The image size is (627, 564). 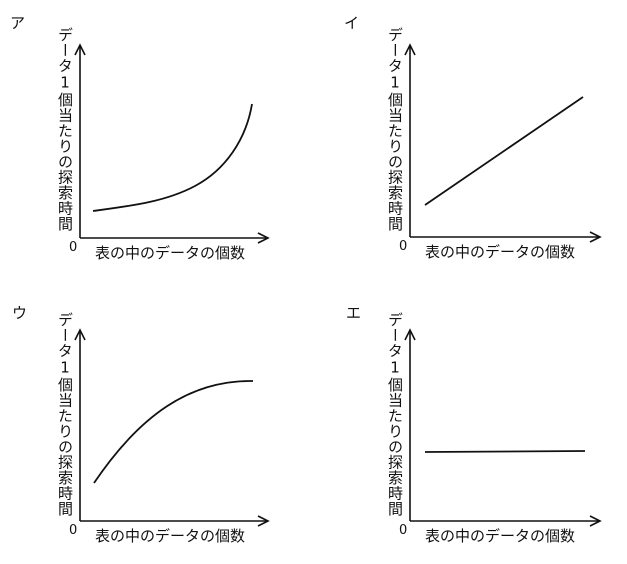 I want to click on panel-label: ア, so click(x=17, y=23).